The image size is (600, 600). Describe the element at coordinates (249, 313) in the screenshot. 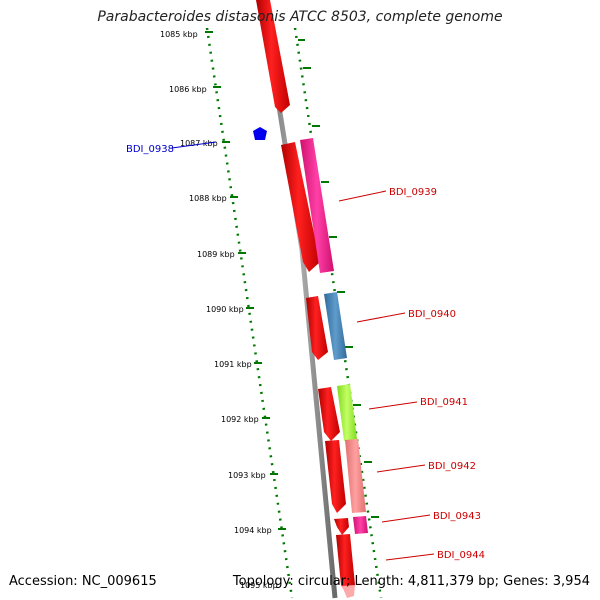

I see `tick-track-left` at that location.